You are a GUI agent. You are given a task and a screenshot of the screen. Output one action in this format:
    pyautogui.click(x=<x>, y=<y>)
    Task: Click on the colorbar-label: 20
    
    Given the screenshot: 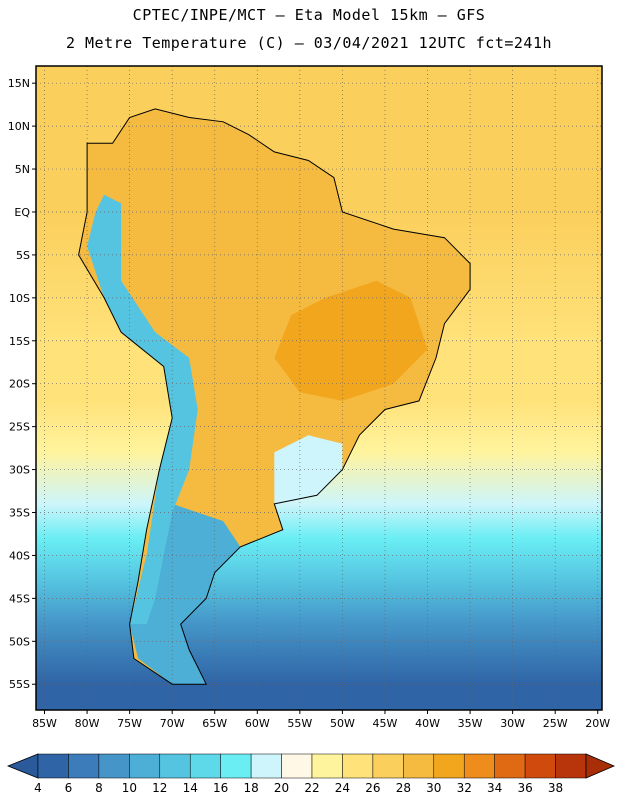 What is the action you would take?
    pyautogui.click(x=281, y=788)
    